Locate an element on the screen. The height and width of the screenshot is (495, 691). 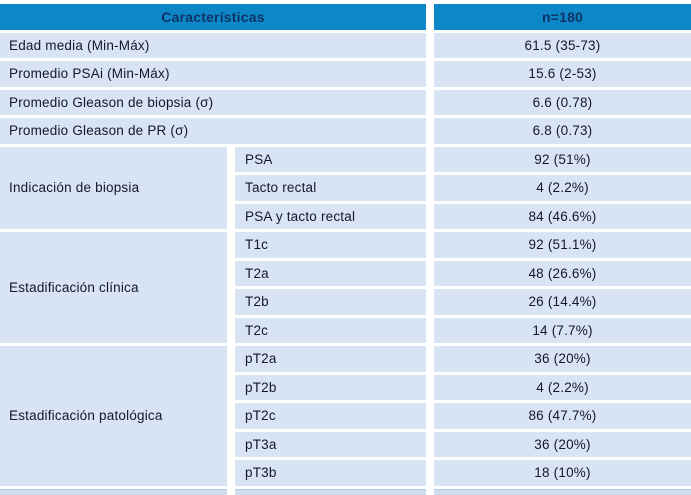
sub-pt2b-label: pT2b is located at coordinates (330, 387).